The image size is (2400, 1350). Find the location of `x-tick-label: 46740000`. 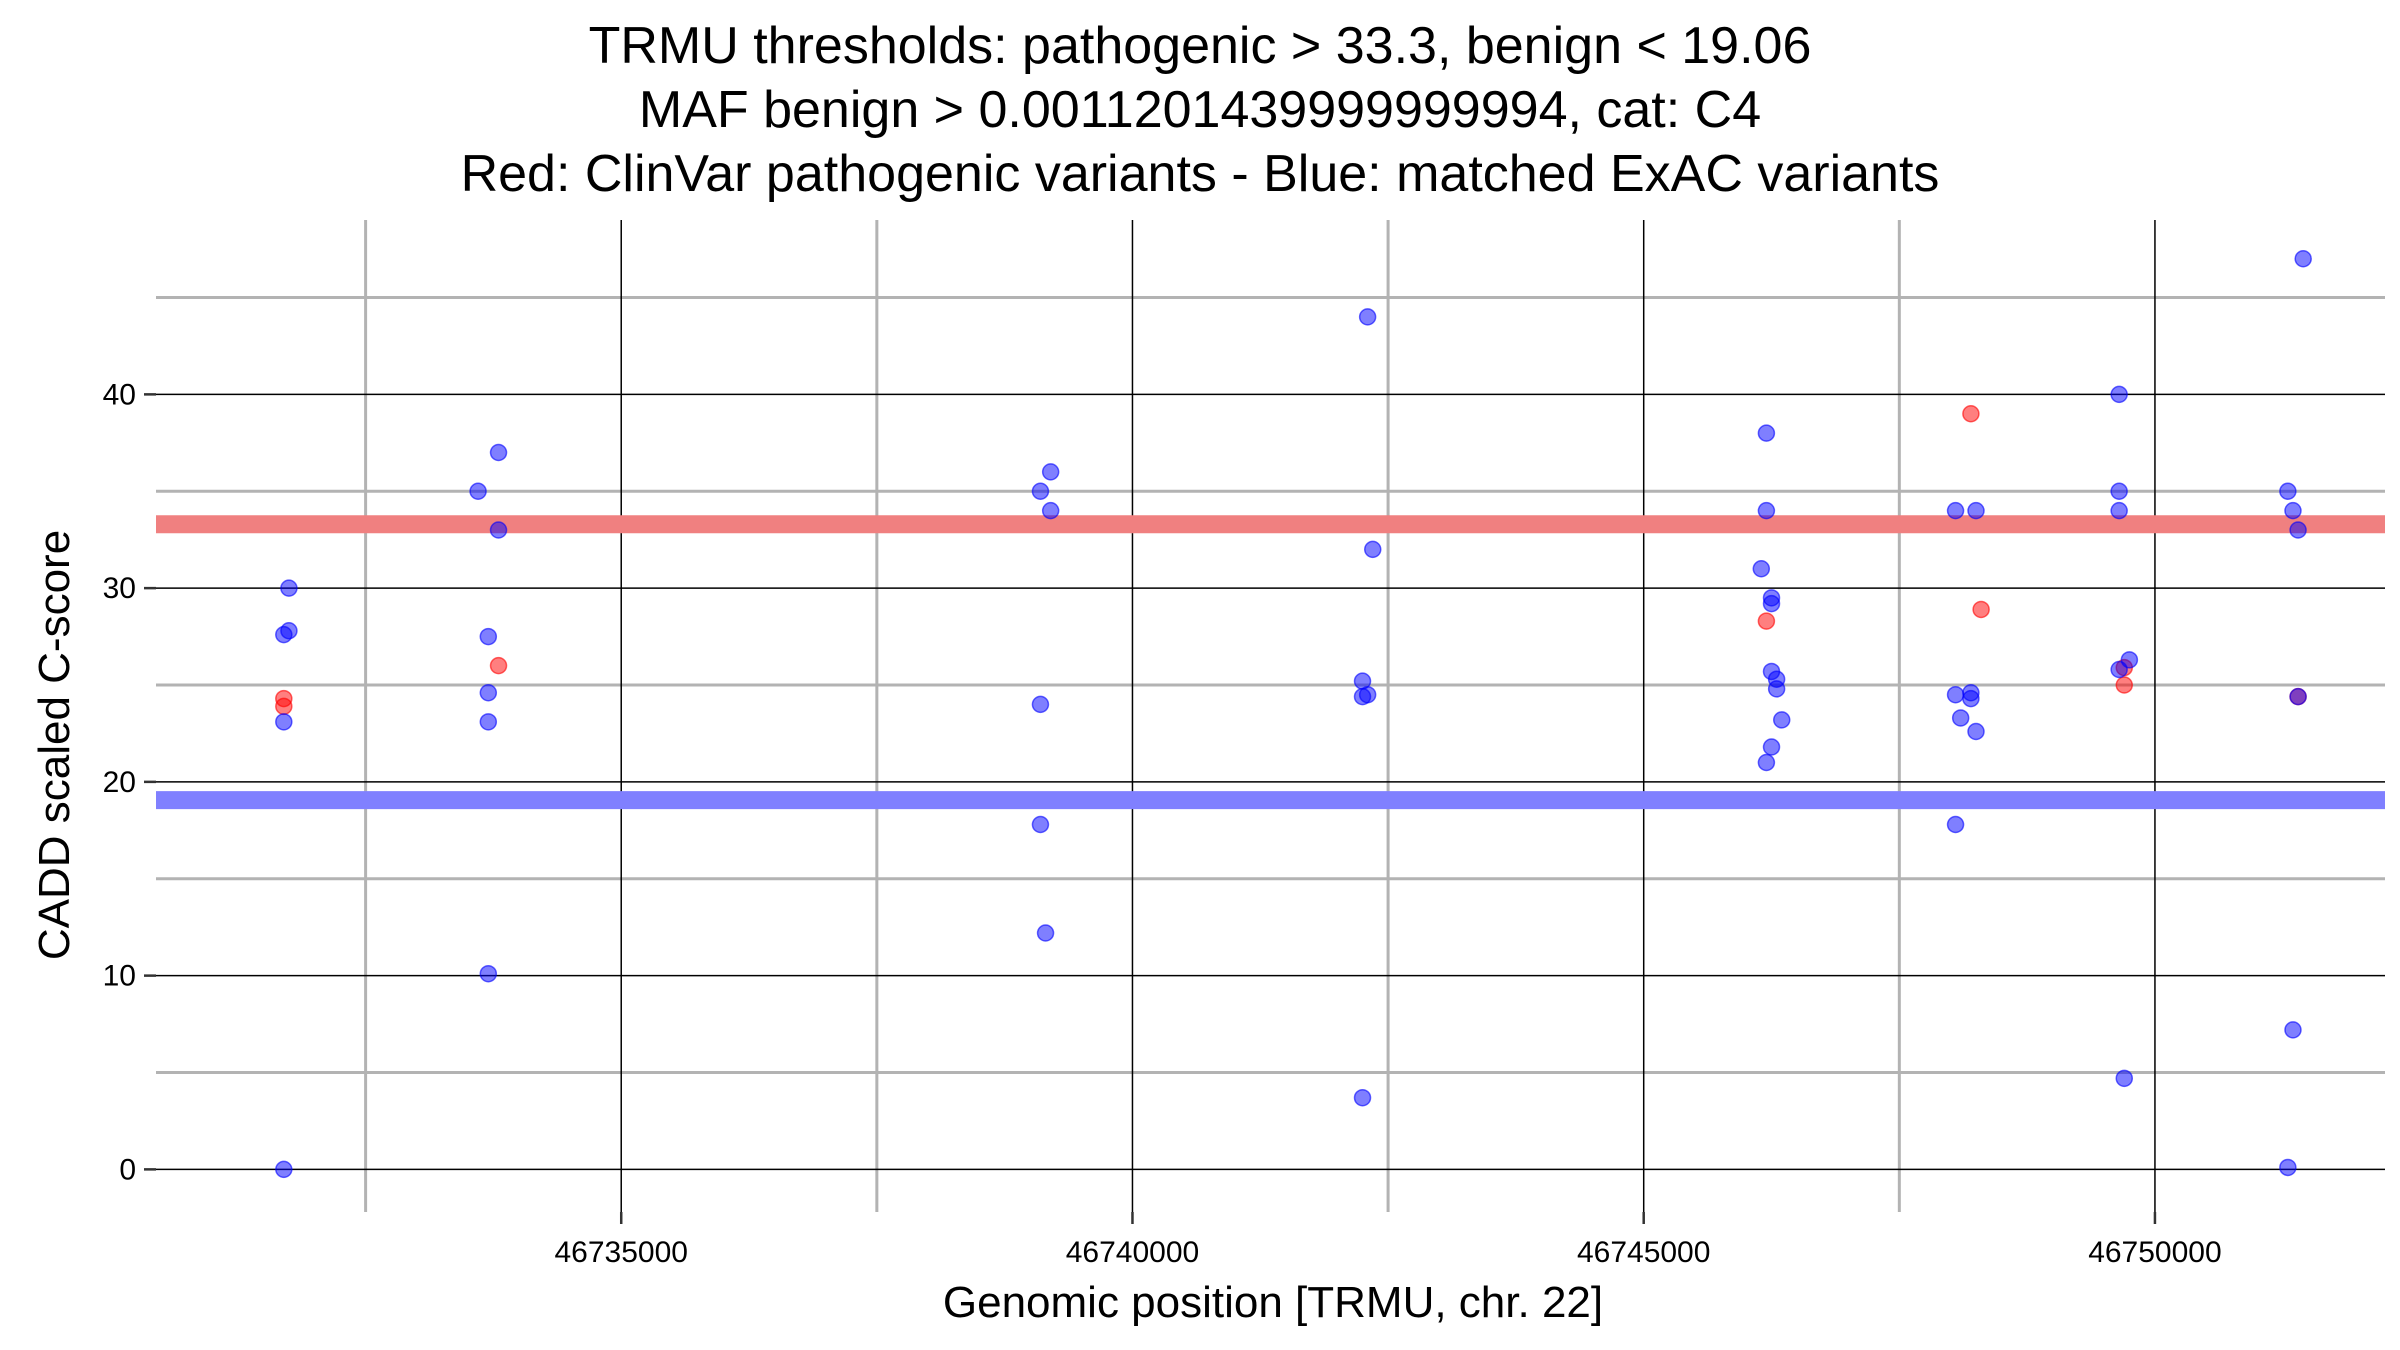

x-tick-label: 46740000 is located at coordinates (1132, 1252).